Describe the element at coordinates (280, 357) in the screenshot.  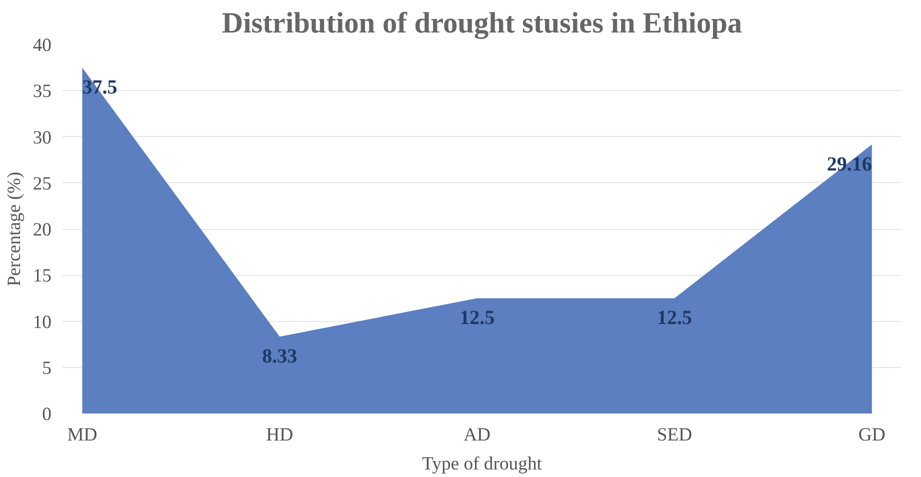
I see `data-label: 8.33` at that location.